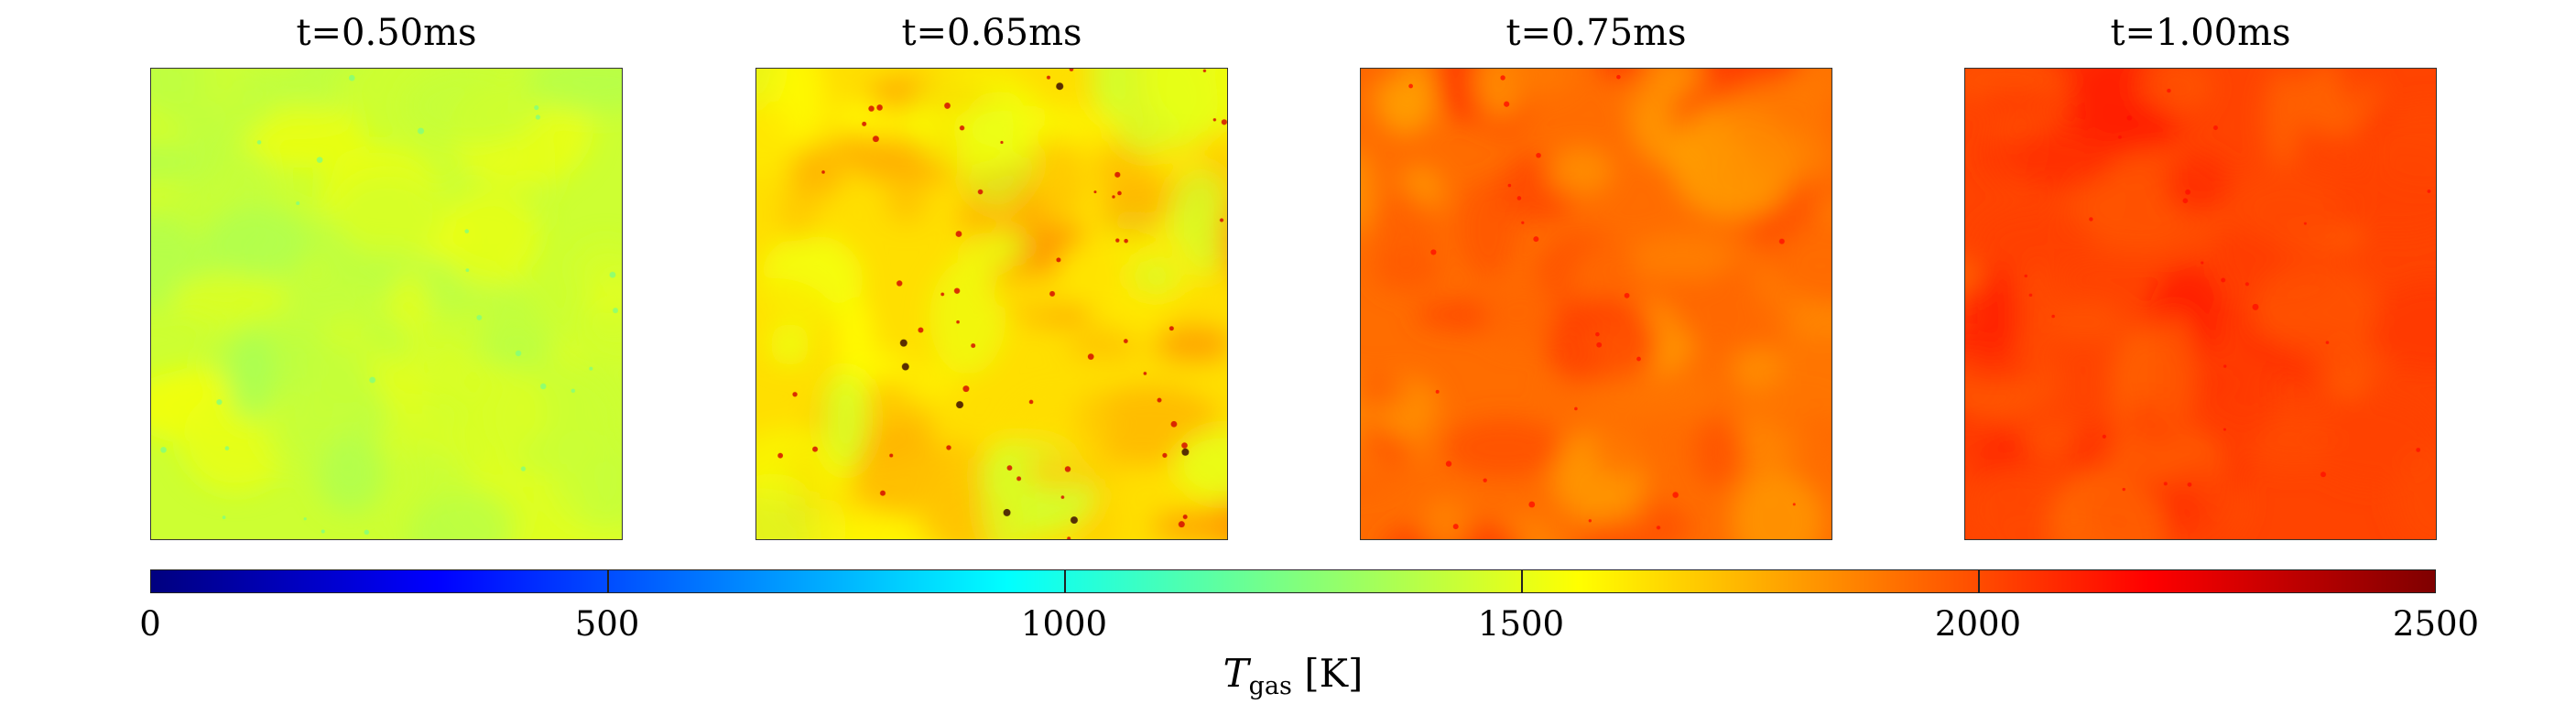 The image size is (2576, 715). I want to click on axis-label-unit: [K], so click(1334, 673).